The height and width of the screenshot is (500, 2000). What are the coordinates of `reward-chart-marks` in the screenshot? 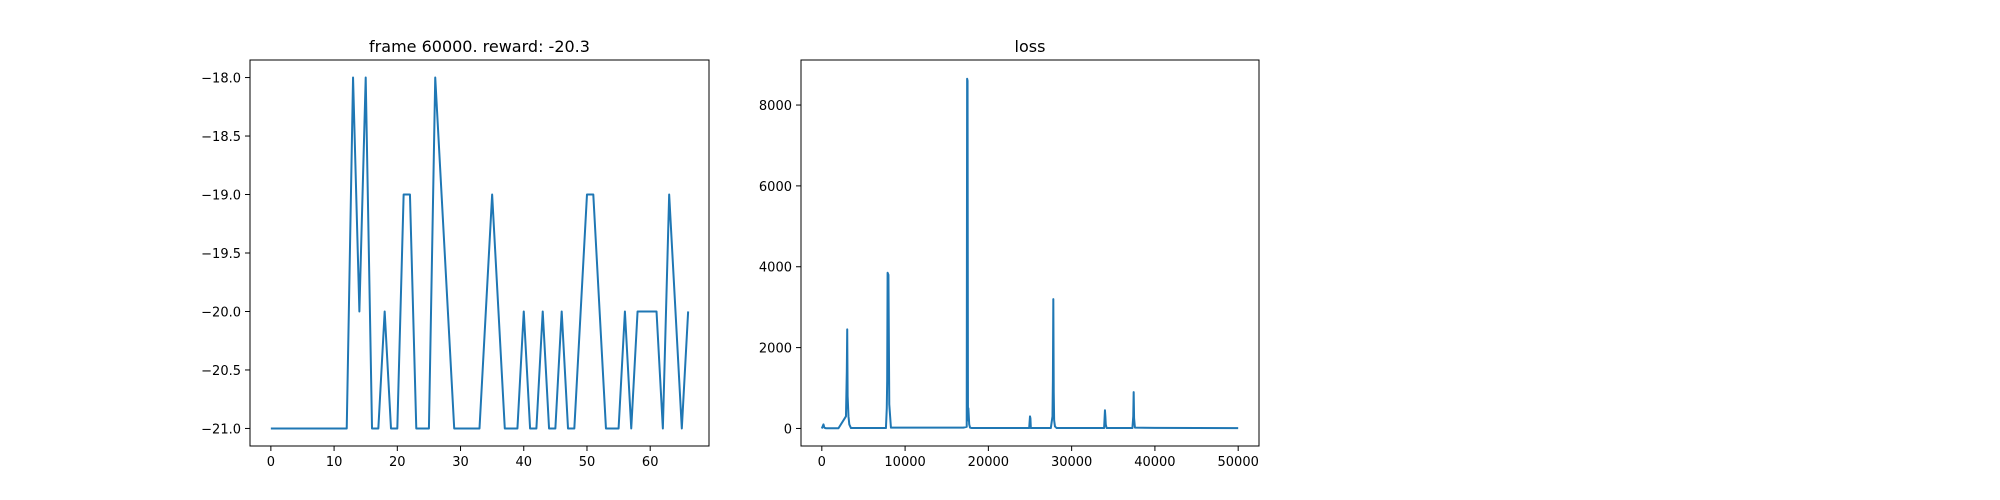 It's located at (480, 253).